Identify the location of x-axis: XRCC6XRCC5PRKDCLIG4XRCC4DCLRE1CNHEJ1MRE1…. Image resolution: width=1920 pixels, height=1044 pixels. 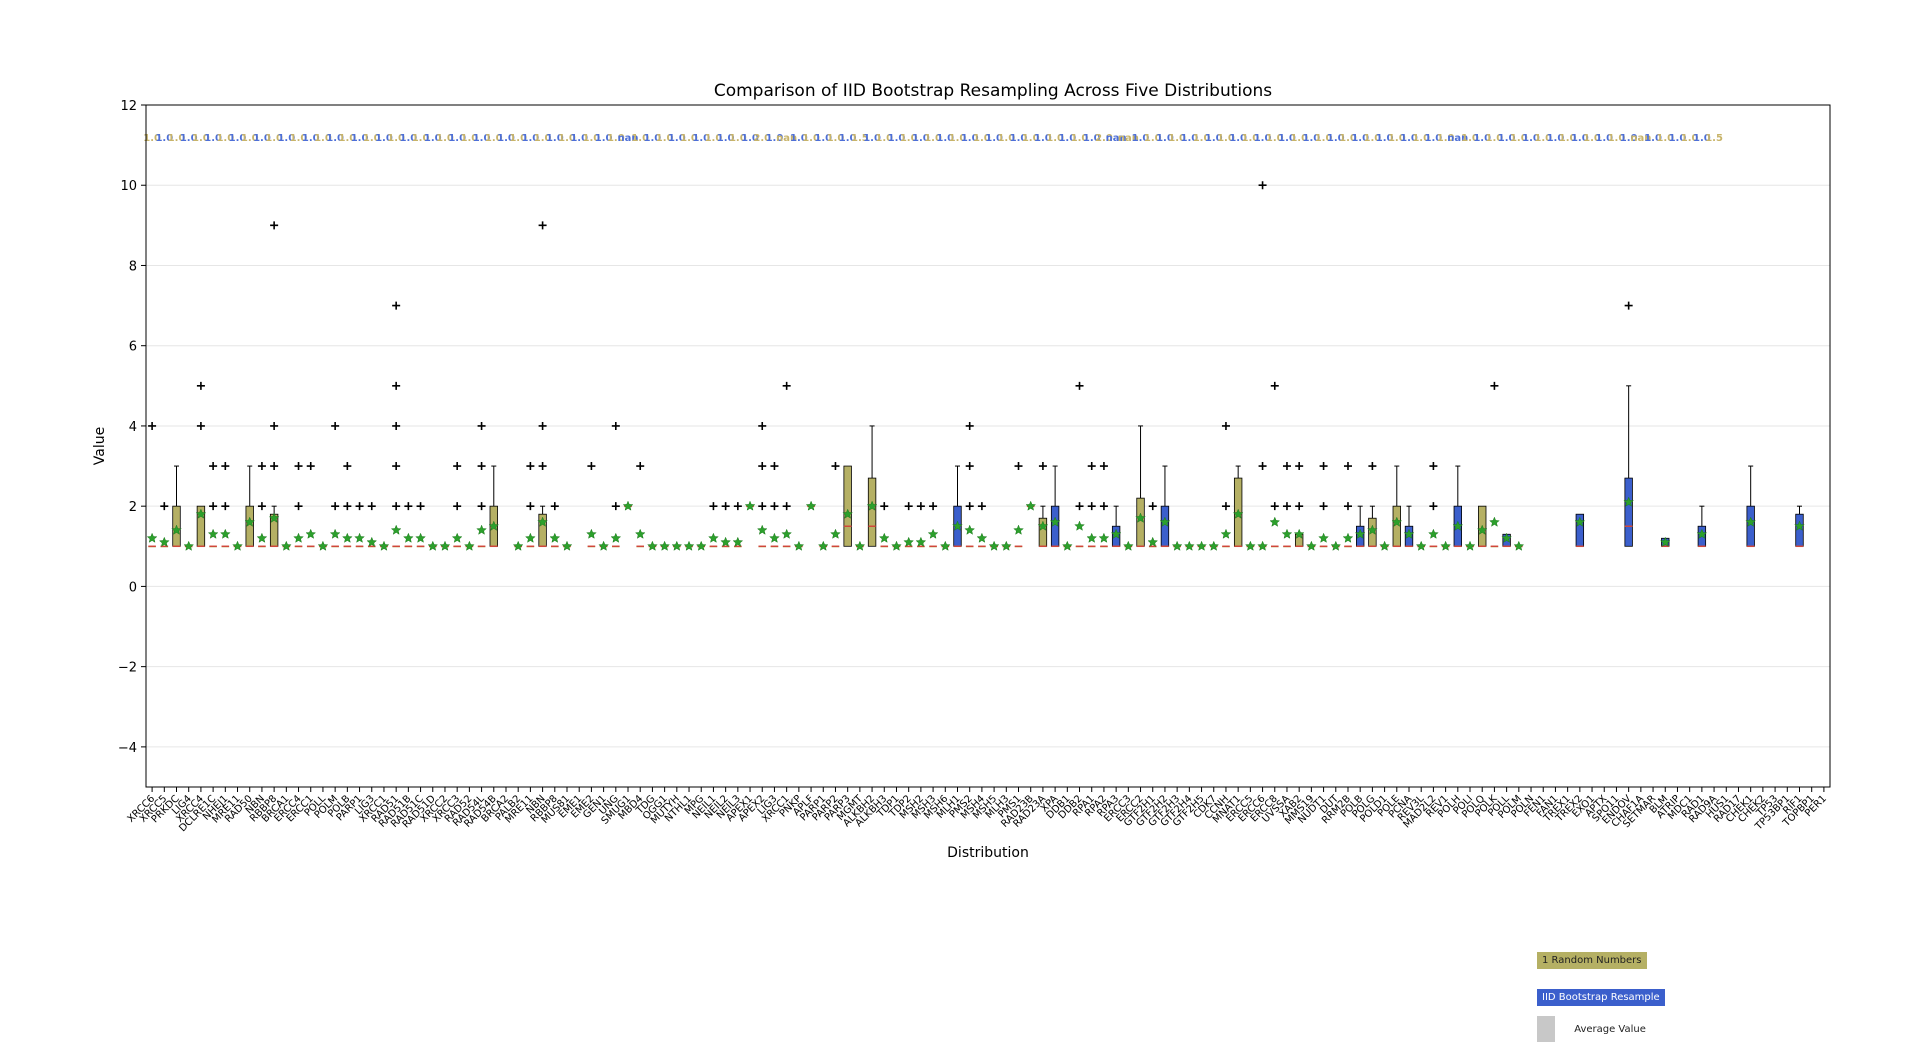
(977, 810).